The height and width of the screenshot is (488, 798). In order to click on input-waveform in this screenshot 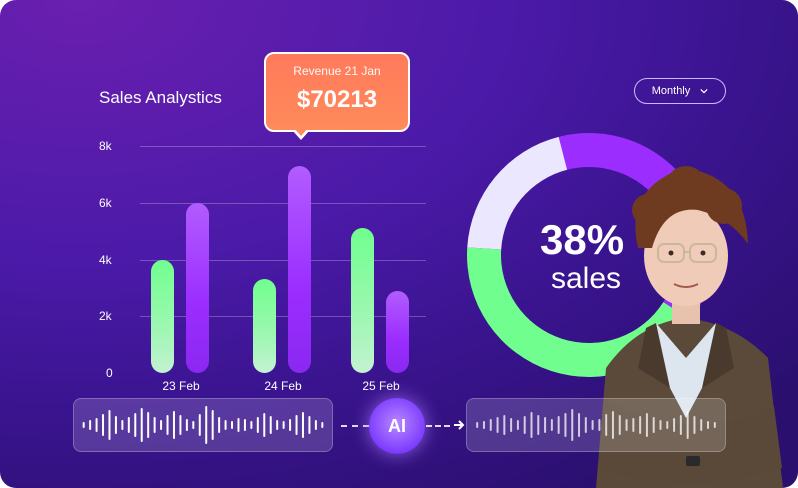, I will do `click(203, 425)`.